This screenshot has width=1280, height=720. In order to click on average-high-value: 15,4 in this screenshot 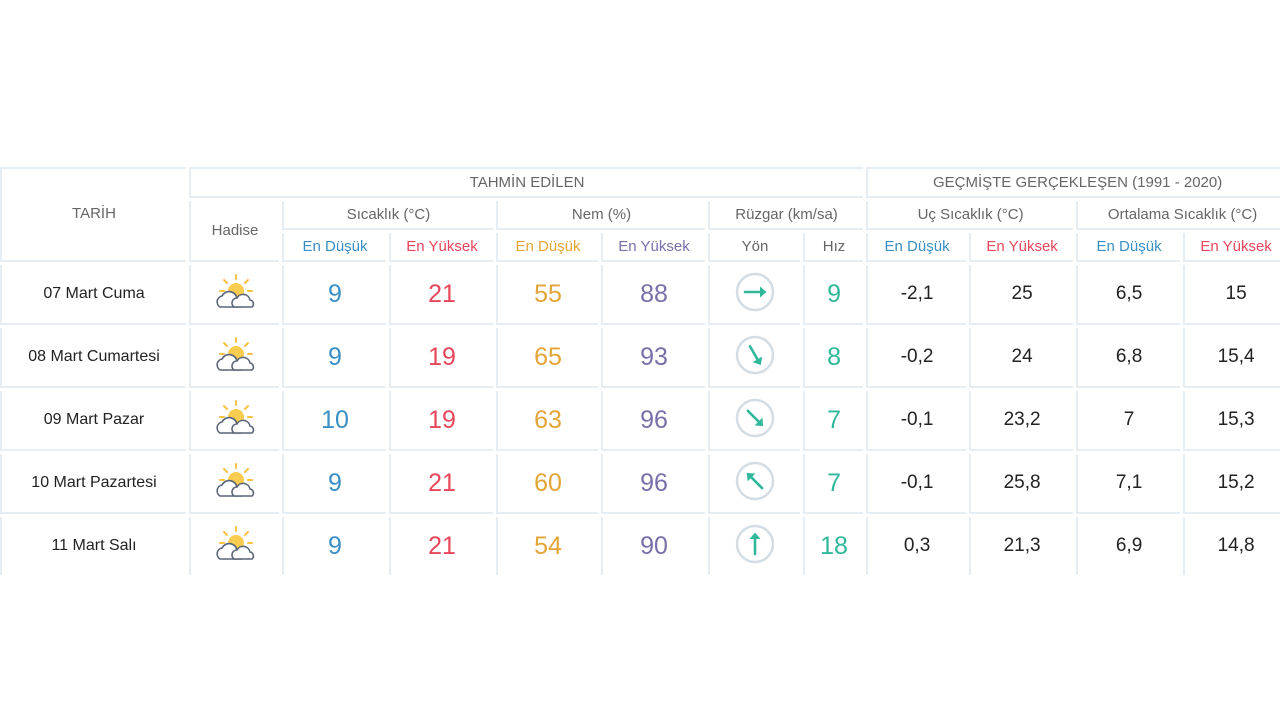, I will do `click(1231, 358)`.